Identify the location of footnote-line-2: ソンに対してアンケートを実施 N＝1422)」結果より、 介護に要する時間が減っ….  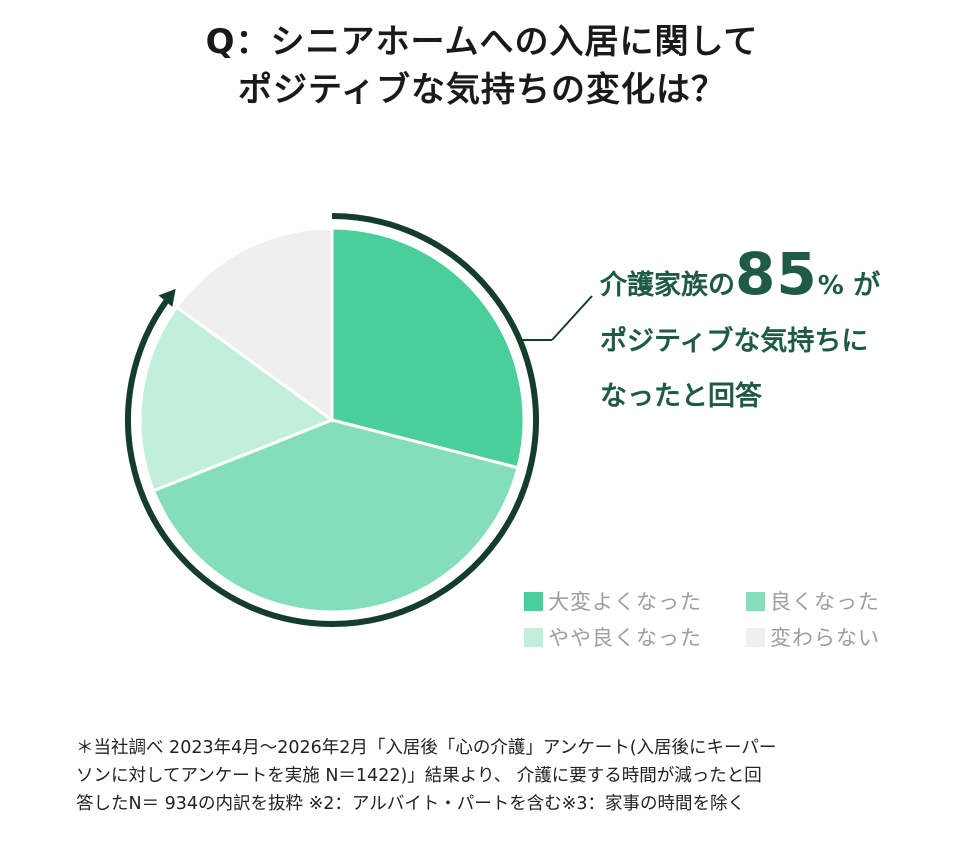
(419, 776).